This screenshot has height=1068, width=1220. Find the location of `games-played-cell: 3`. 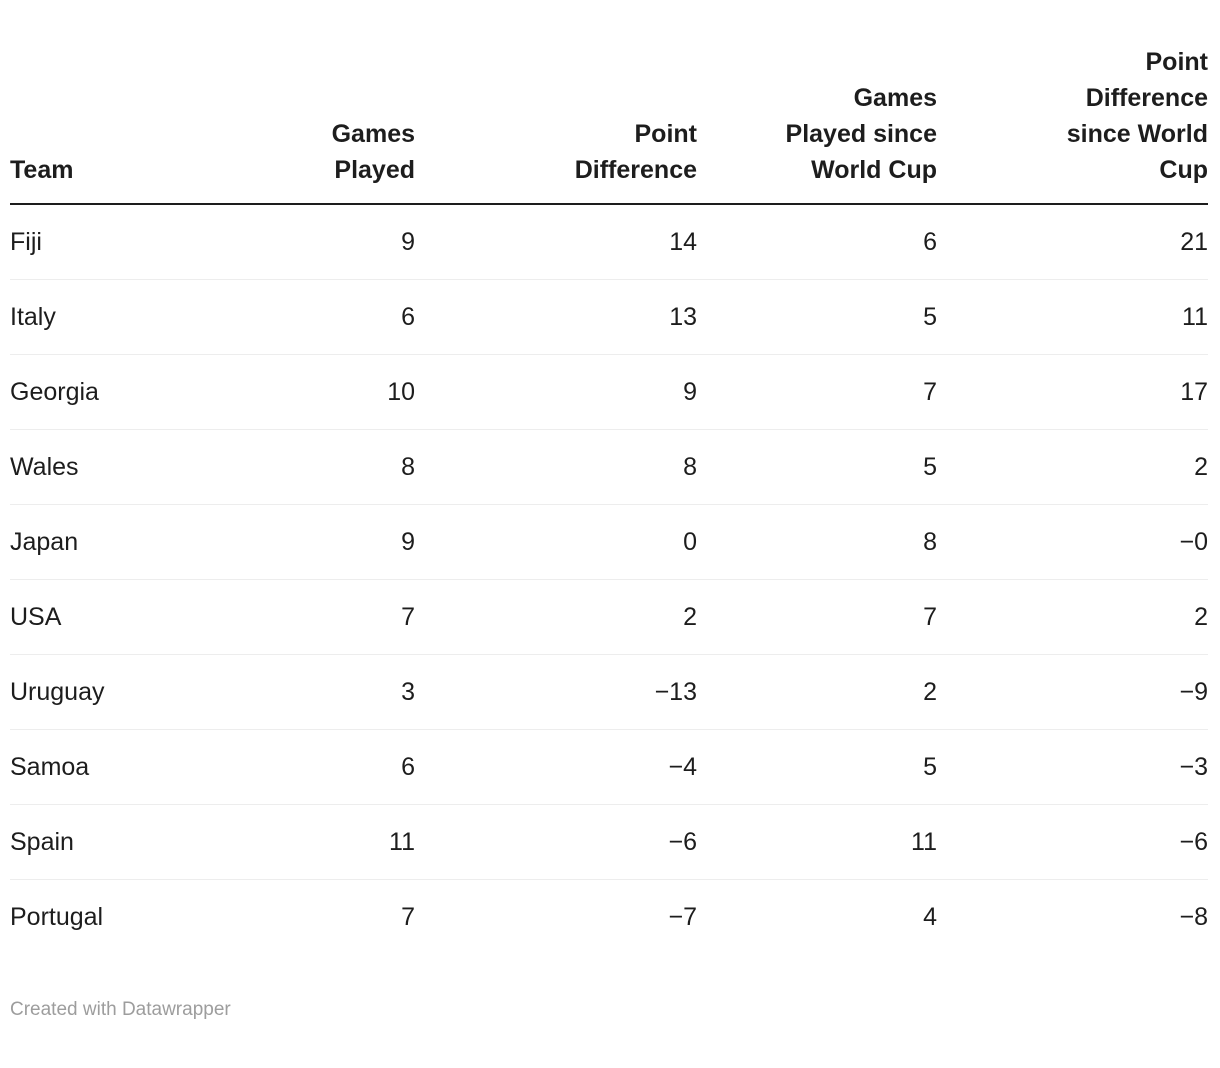

games-played-cell: 3 is located at coordinates (330, 692).